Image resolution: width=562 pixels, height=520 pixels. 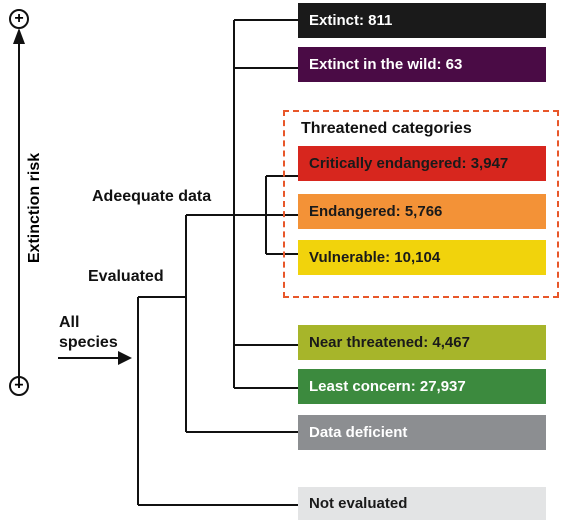 What do you see at coordinates (387, 386) in the screenshot?
I see `category-least-concern-label: Least concern: 27,937` at bounding box center [387, 386].